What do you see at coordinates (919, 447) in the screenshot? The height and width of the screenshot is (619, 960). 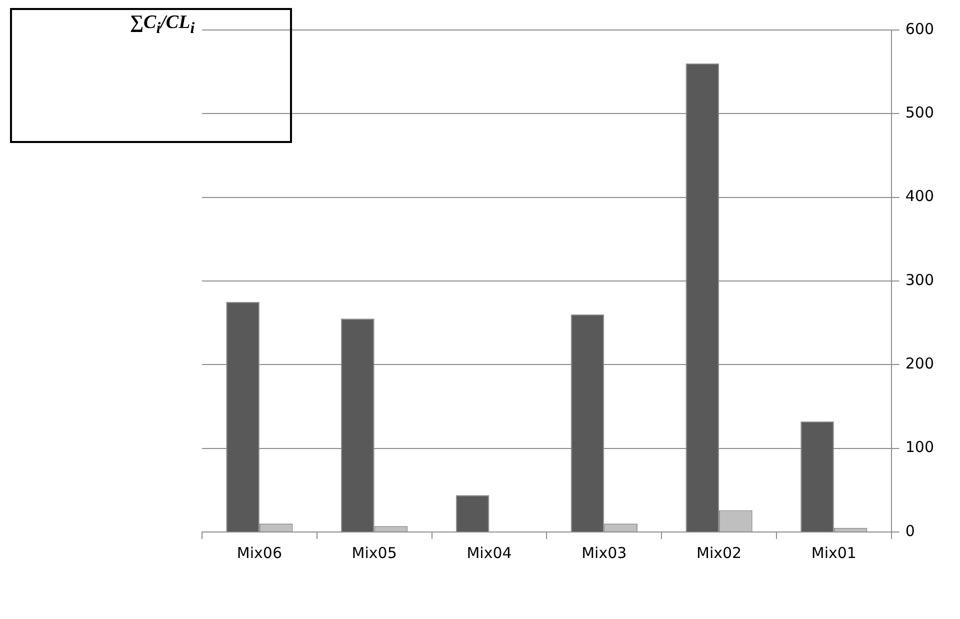 I see `y-tick-label: 100` at bounding box center [919, 447].